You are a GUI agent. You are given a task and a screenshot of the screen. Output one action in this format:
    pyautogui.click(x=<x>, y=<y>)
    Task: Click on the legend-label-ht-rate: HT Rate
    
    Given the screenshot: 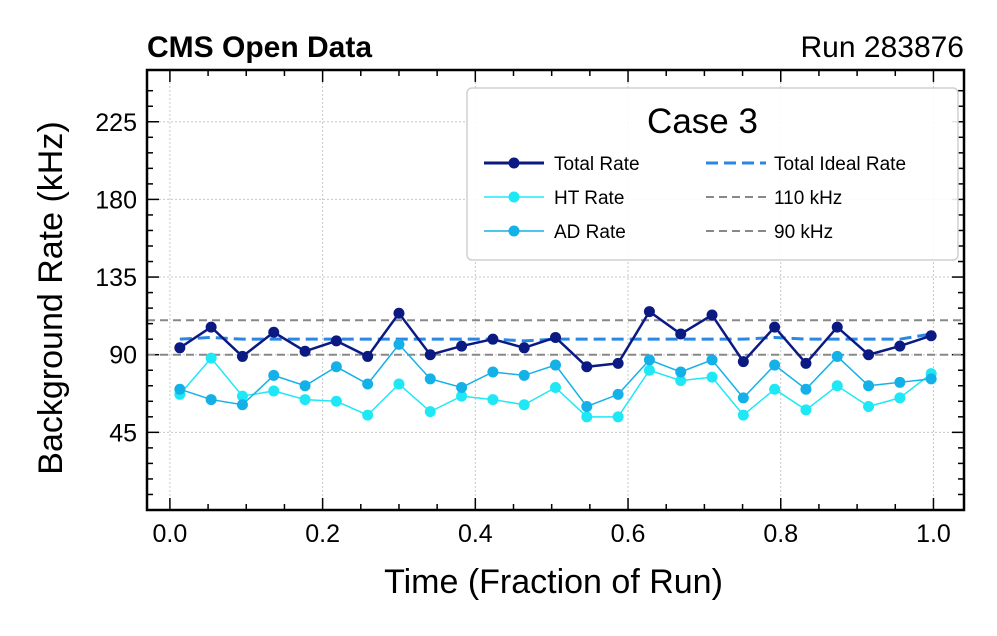 What is the action you would take?
    pyautogui.click(x=589, y=198)
    